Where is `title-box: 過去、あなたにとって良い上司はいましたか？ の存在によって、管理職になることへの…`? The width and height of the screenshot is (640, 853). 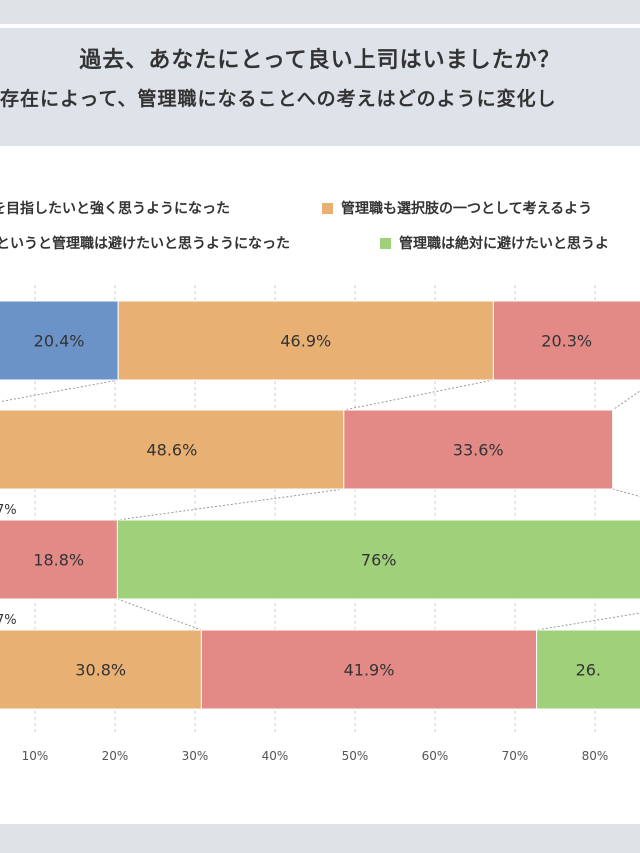 title-box: 過去、あなたにとって良い上司はいましたか？ の存在によって、管理職になることへの… is located at coordinates (320, 87).